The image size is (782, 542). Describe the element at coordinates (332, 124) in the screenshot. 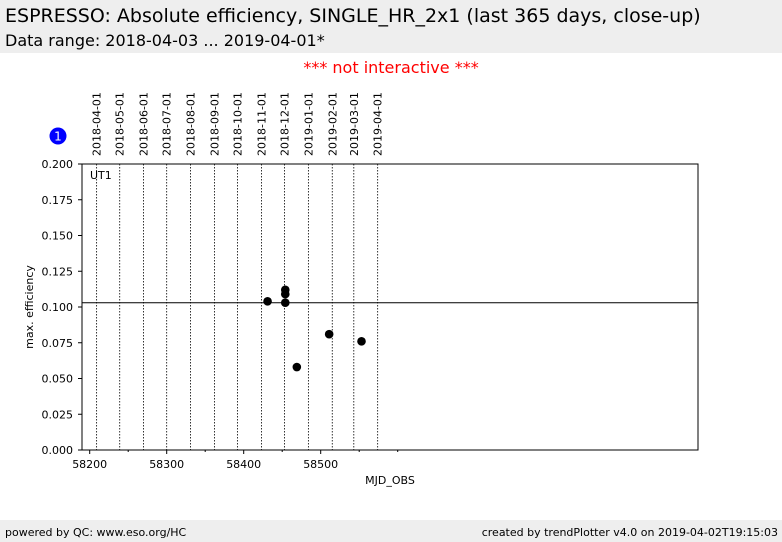

I see `date-marker-label: 2019-02-01` at that location.